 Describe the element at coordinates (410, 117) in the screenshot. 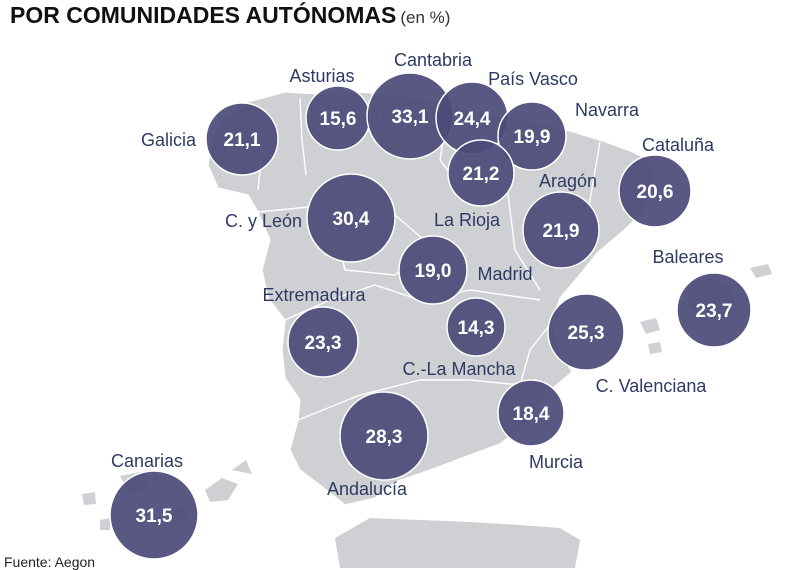

I see `value-cantabria: 33,1` at that location.